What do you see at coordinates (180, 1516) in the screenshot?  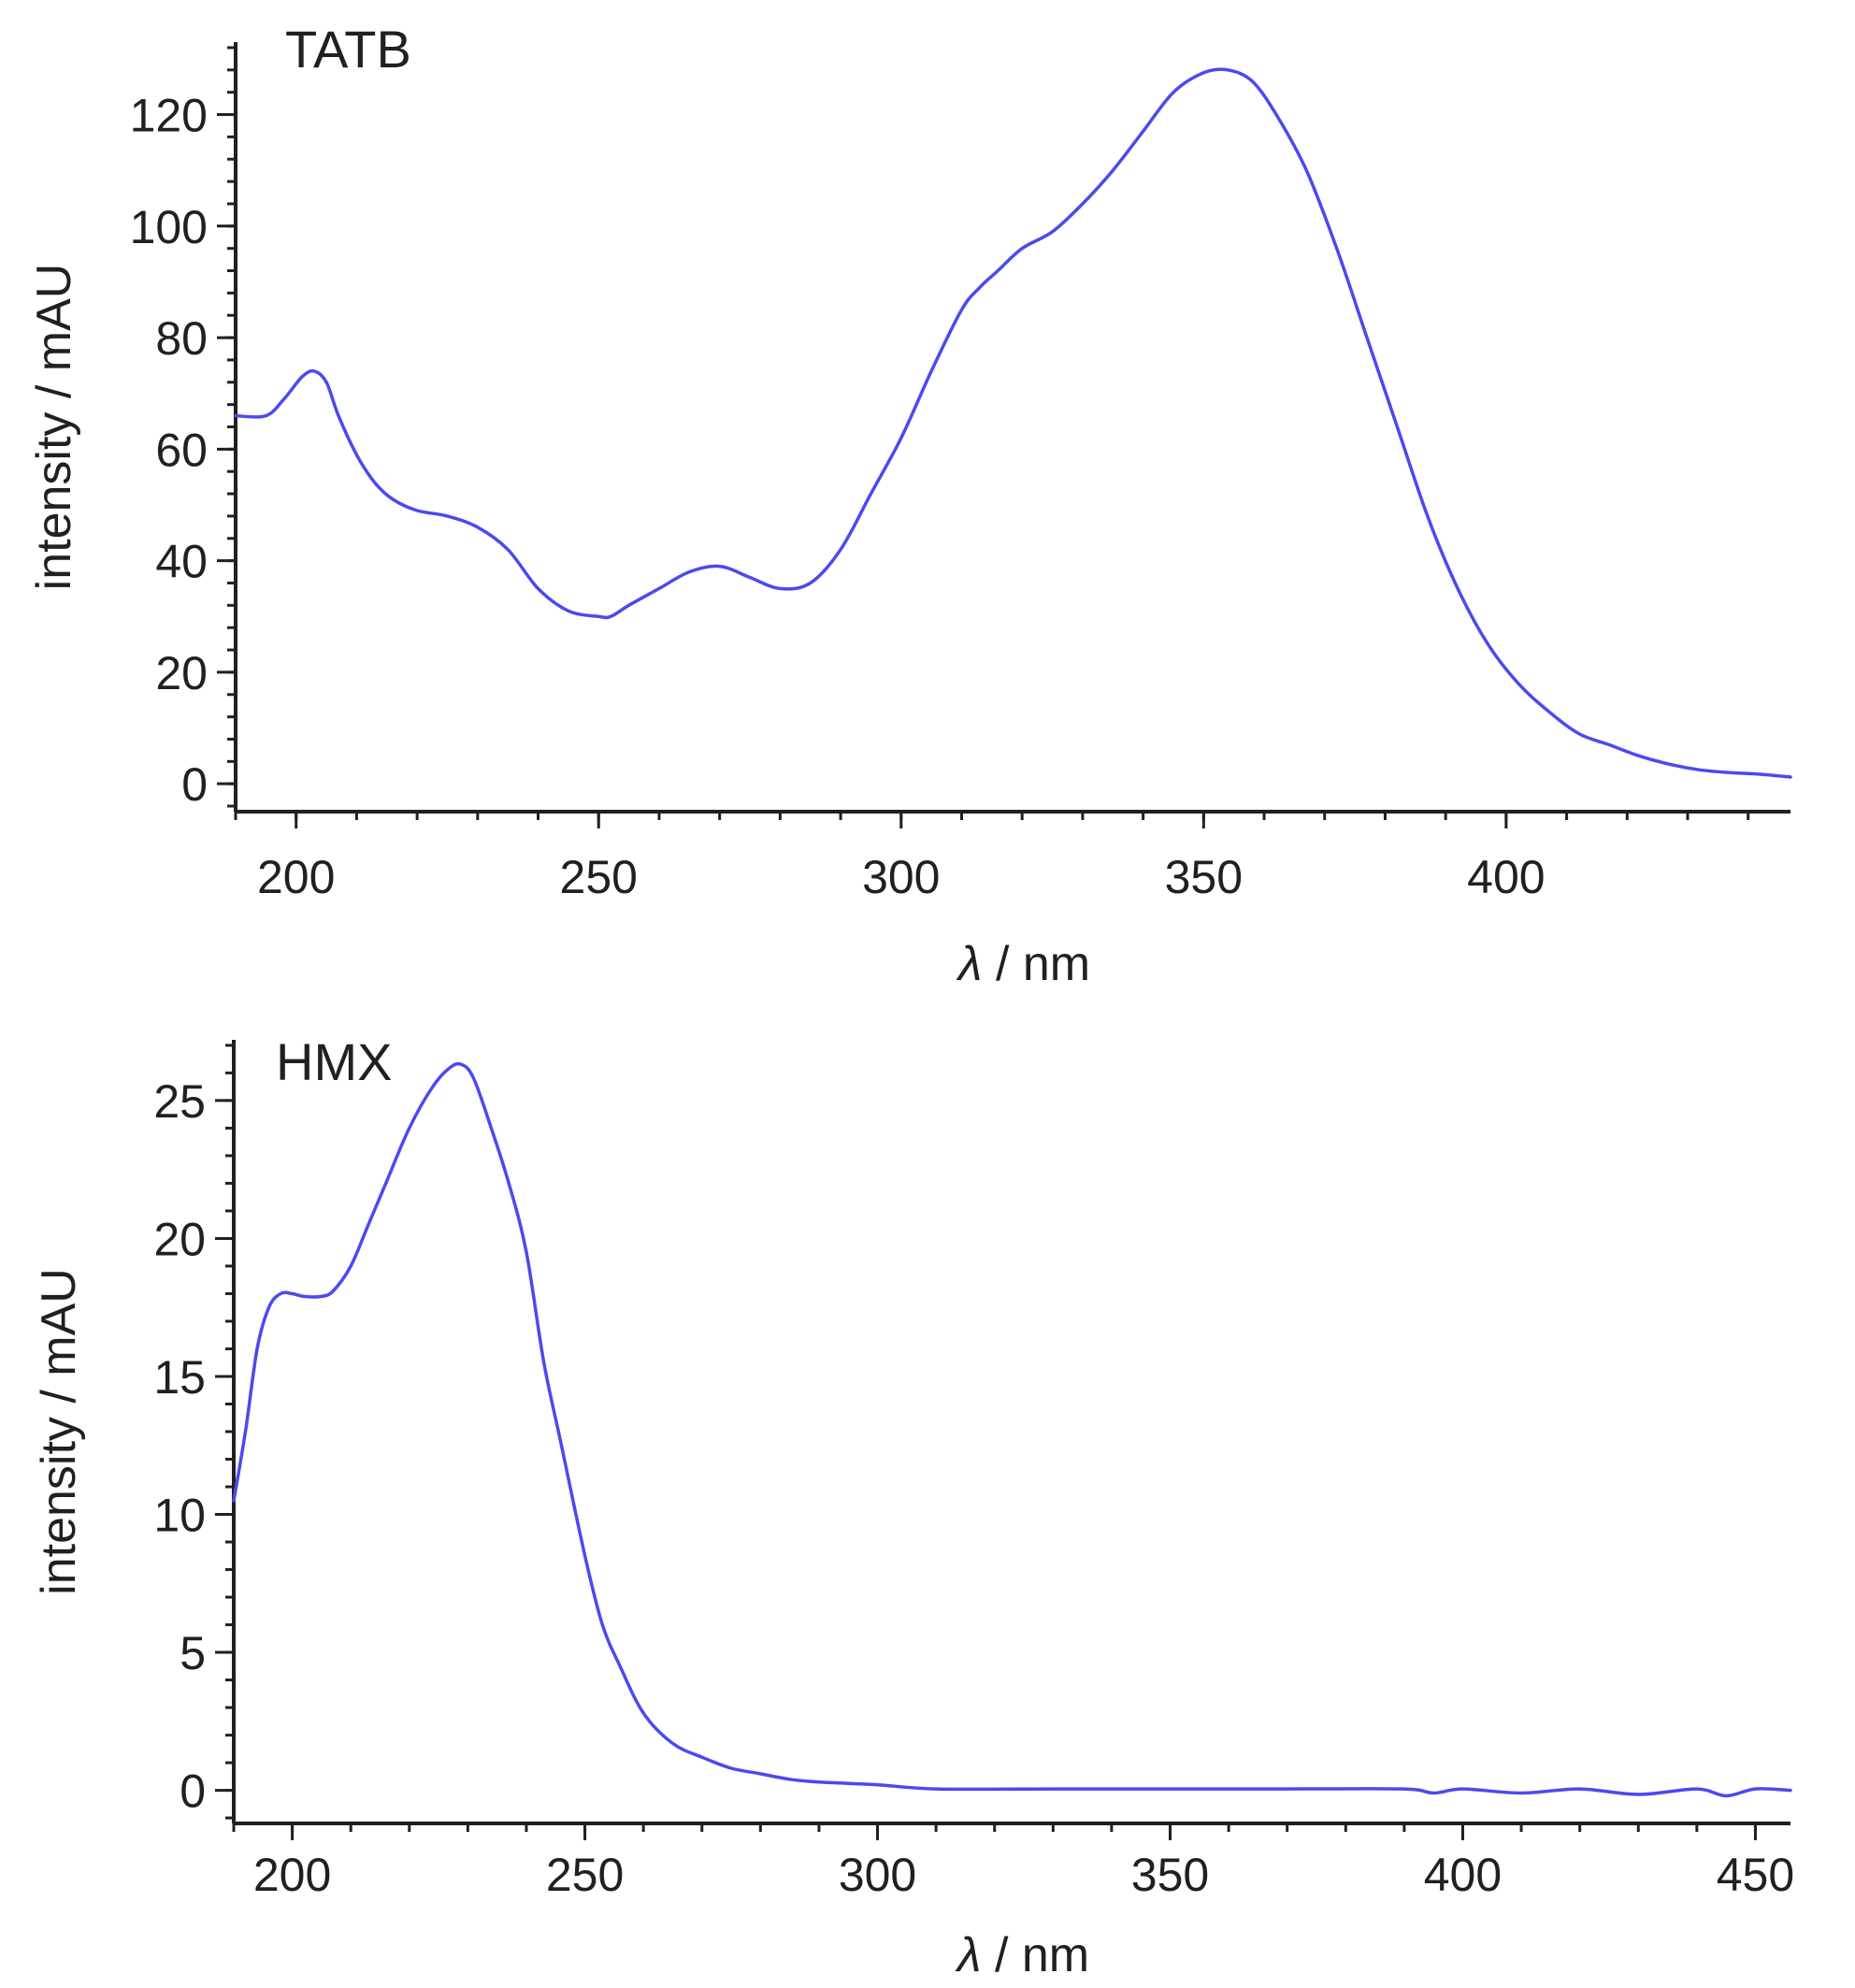 I see `y-tick-label: 10` at bounding box center [180, 1516].